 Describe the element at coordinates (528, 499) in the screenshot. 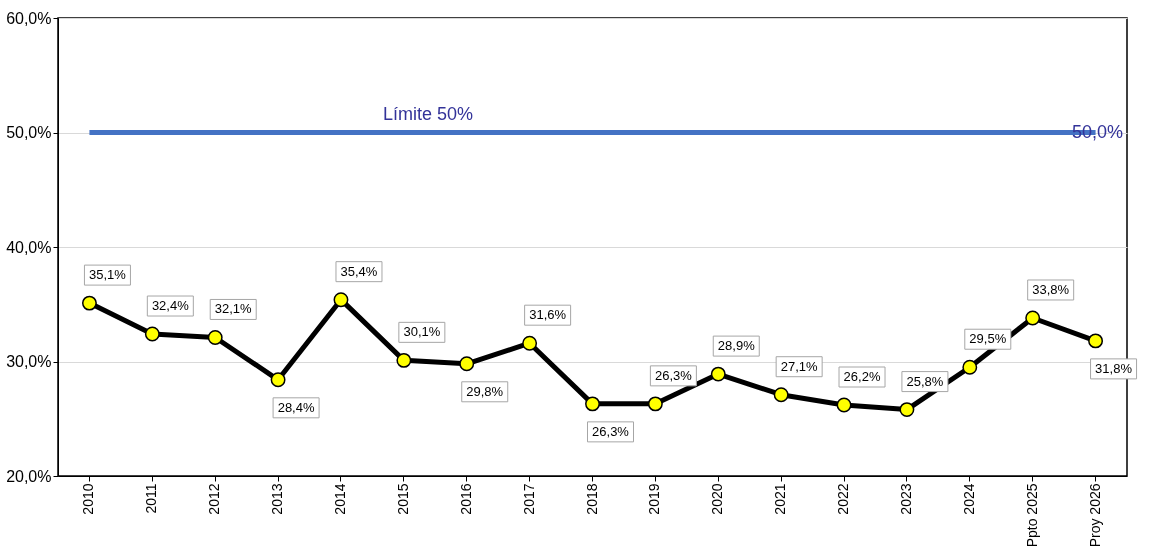

I see `x-tick-label: 2017` at that location.